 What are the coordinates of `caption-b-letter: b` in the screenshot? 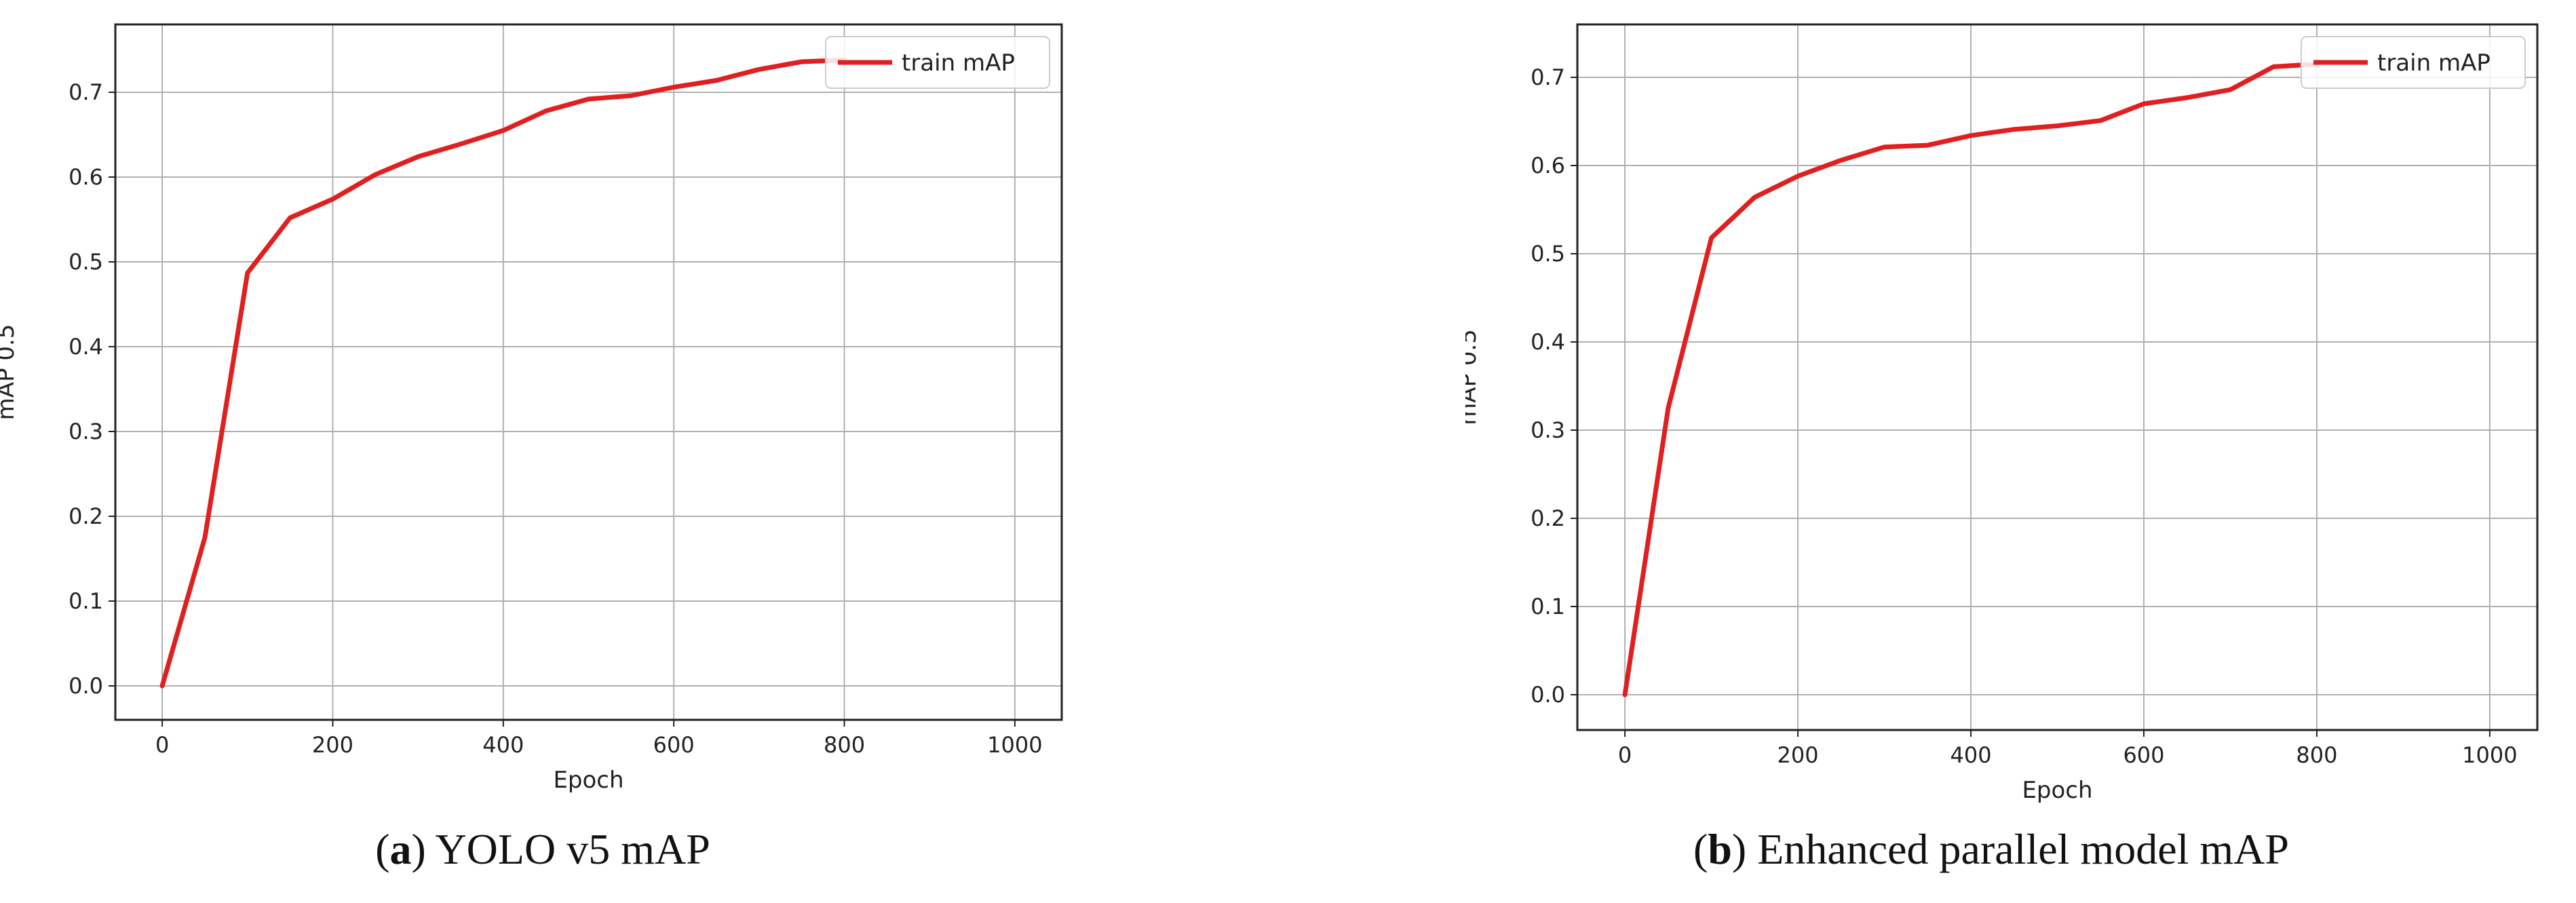 It's located at (1720, 849).